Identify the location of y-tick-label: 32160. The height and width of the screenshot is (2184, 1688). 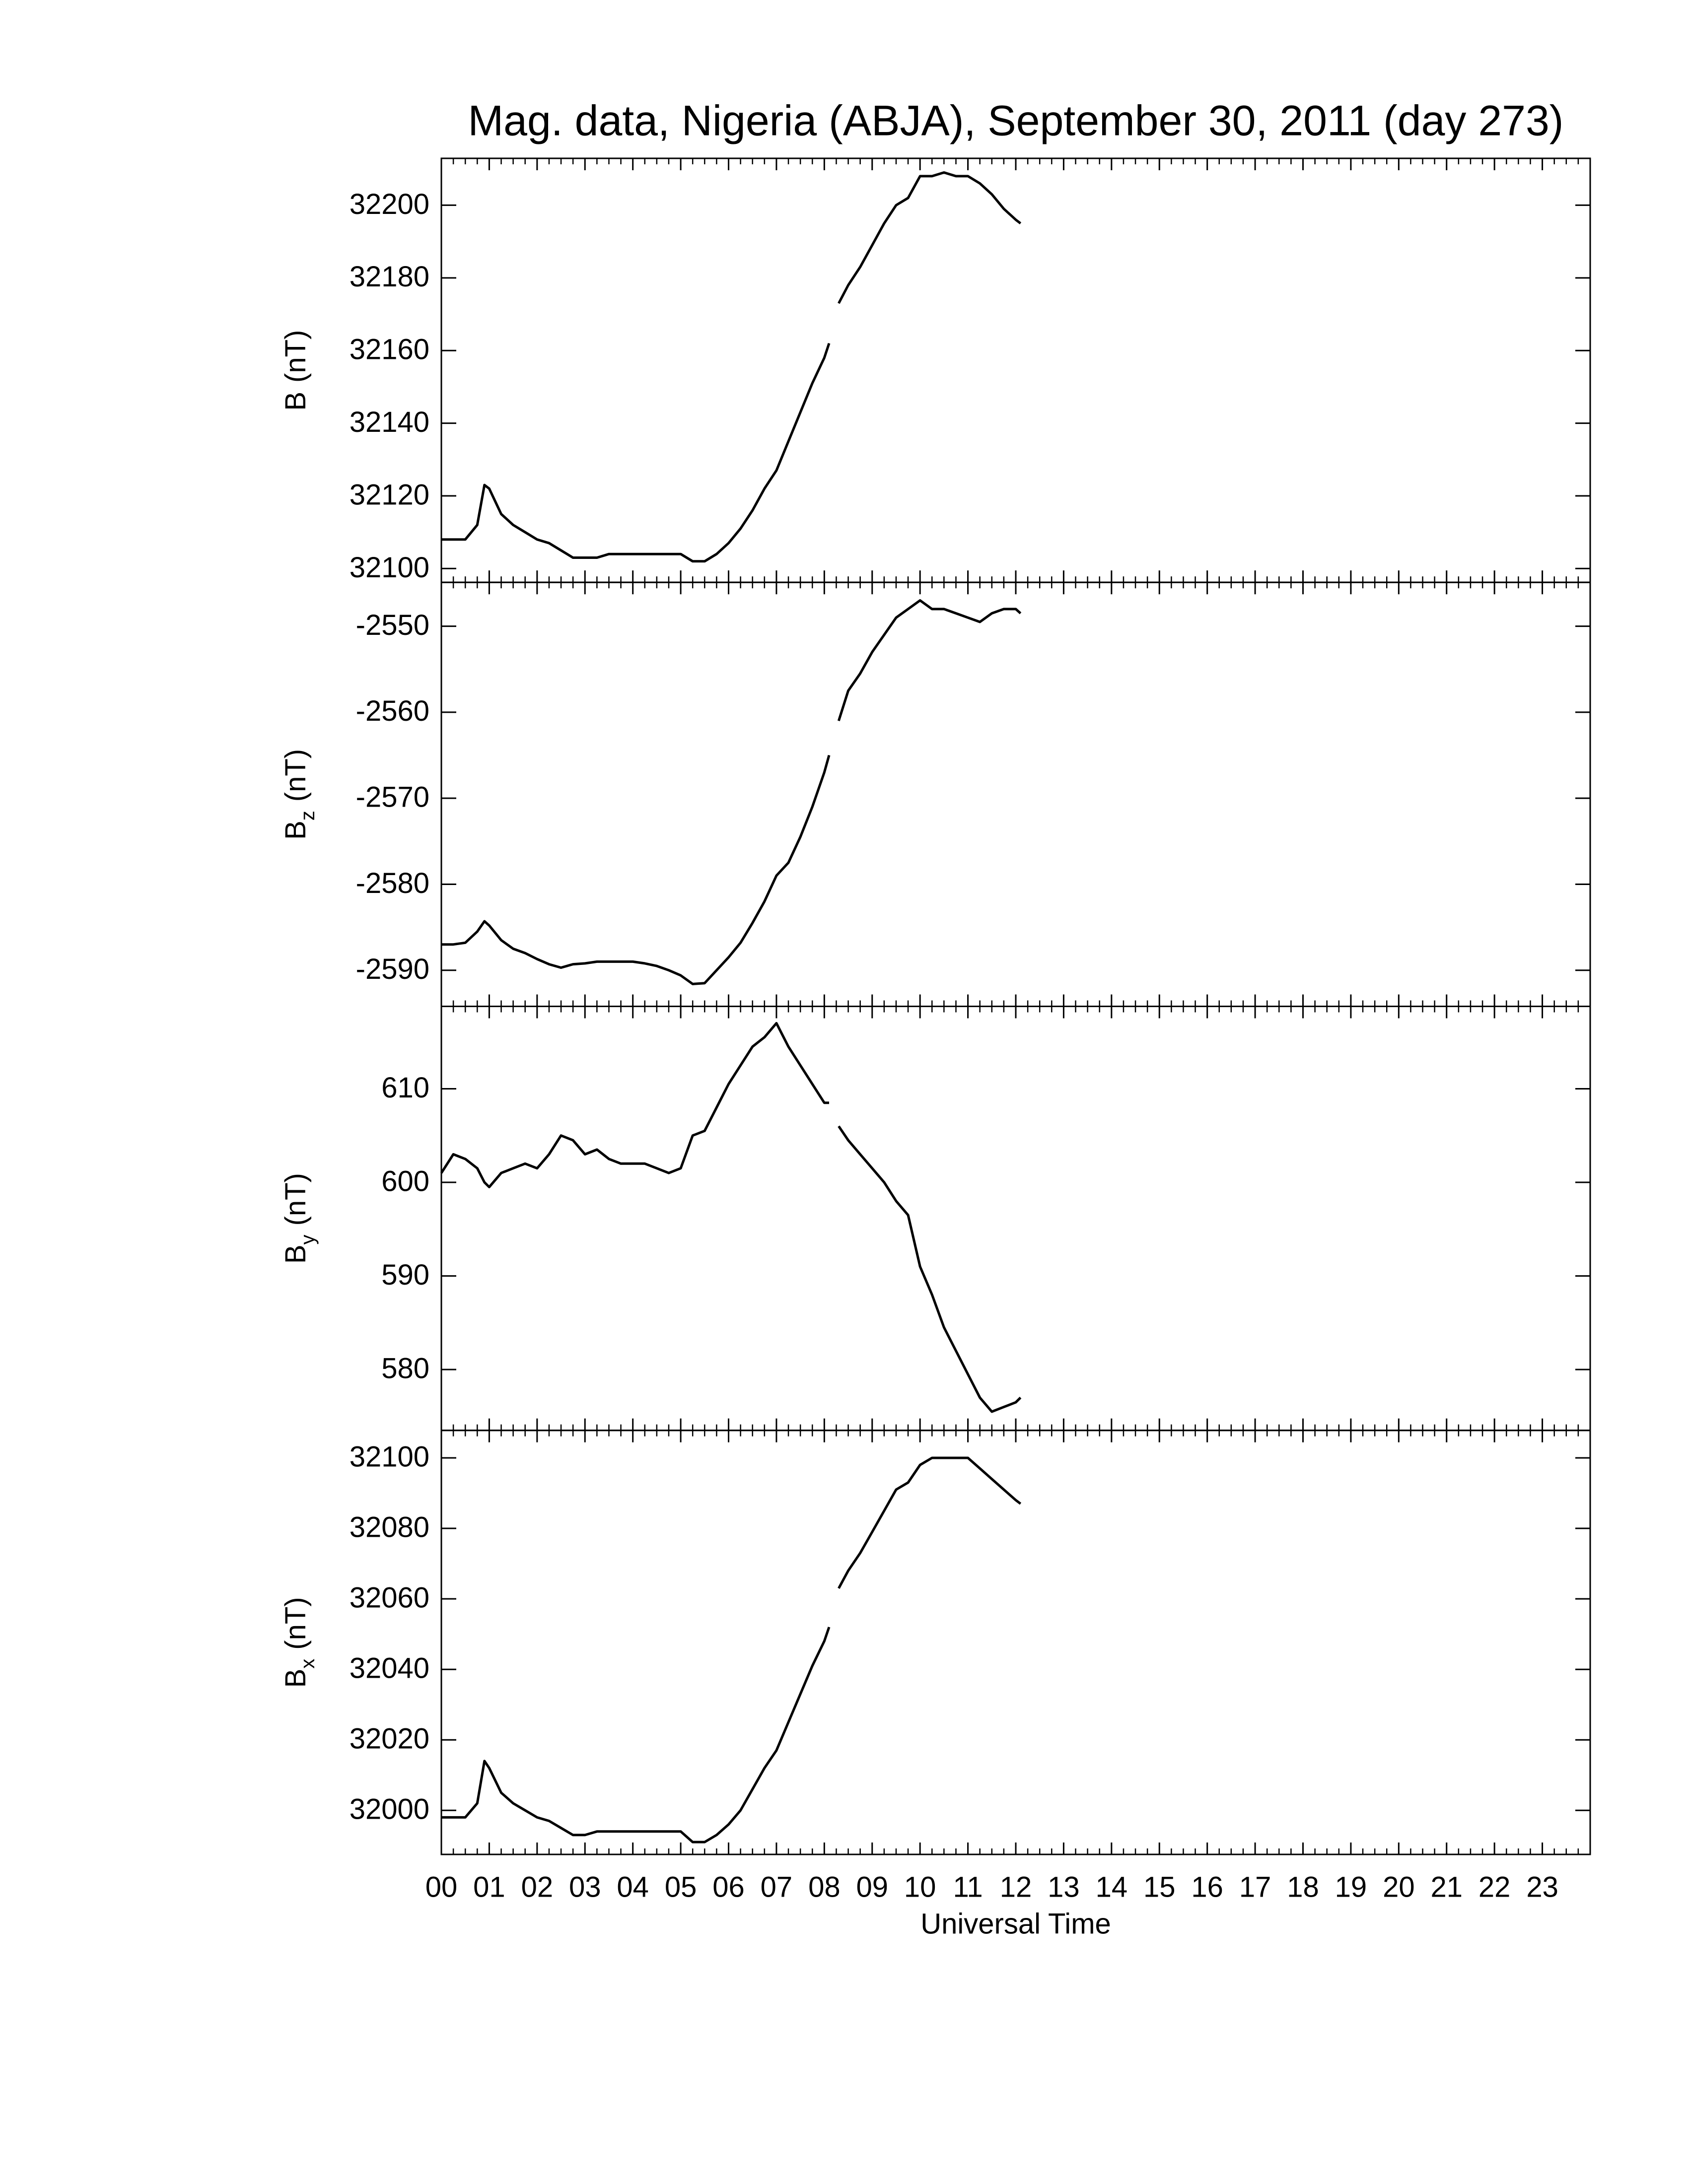
(389, 350).